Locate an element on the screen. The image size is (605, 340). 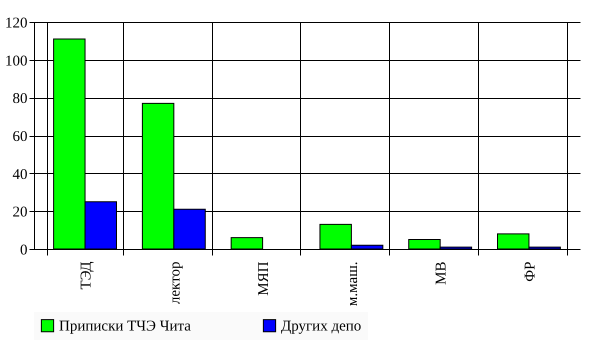
y-tick-label: 20 is located at coordinates (20, 212).